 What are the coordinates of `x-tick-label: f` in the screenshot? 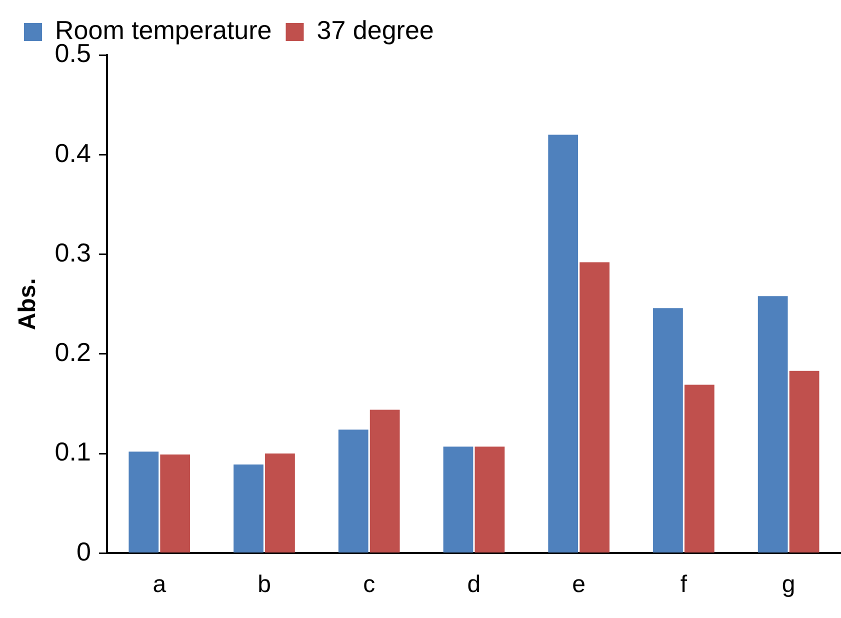 It's located at (684, 584).